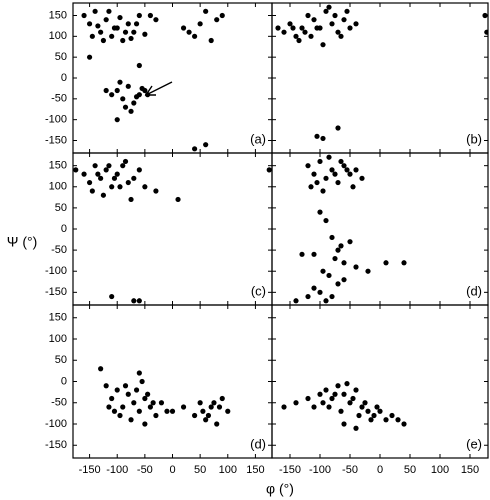 The height and width of the screenshot is (500, 490). I want to click on x-tick-label: -50, so click(350, 470).